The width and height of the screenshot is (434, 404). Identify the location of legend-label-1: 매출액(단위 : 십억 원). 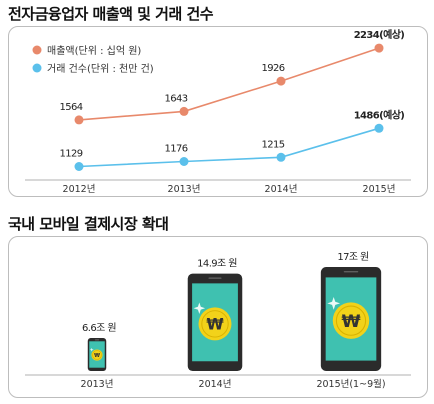
(94, 50).